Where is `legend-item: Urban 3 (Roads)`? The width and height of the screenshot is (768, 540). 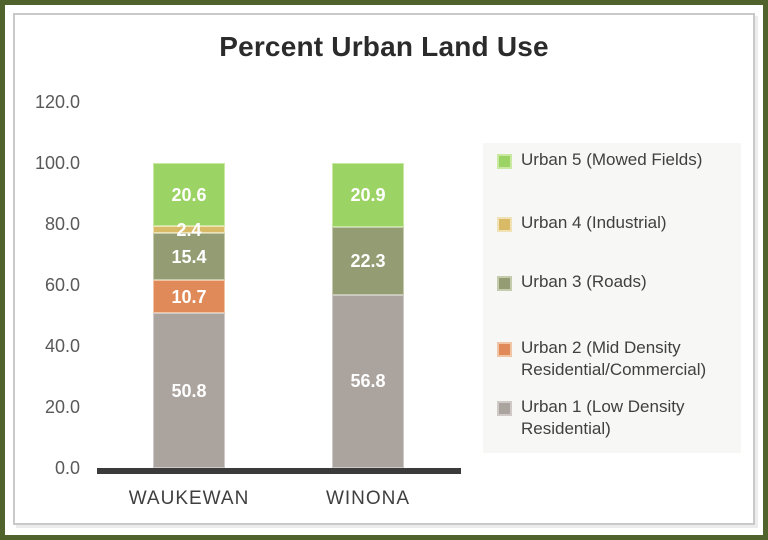
legend-item: Urban 3 (Roads) is located at coordinates (613, 282).